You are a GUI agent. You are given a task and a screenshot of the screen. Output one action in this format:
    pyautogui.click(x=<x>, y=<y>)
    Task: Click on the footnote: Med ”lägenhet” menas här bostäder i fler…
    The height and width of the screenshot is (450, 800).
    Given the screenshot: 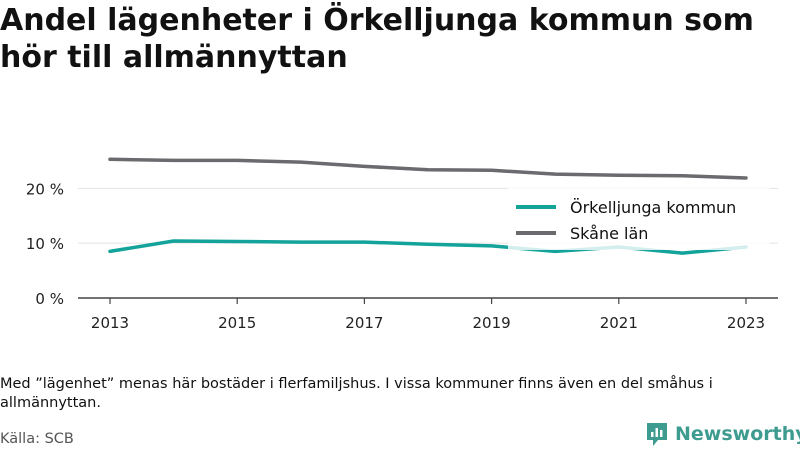 What is the action you would take?
    pyautogui.click(x=356, y=393)
    